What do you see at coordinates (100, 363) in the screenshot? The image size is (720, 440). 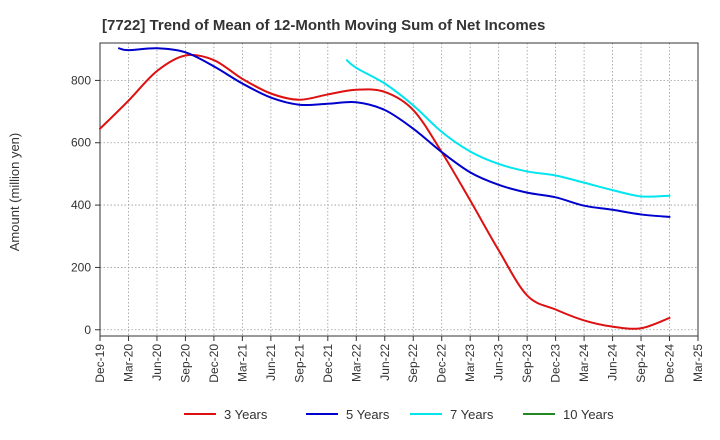 I see `x-tick-label: Dec-19` at bounding box center [100, 363].